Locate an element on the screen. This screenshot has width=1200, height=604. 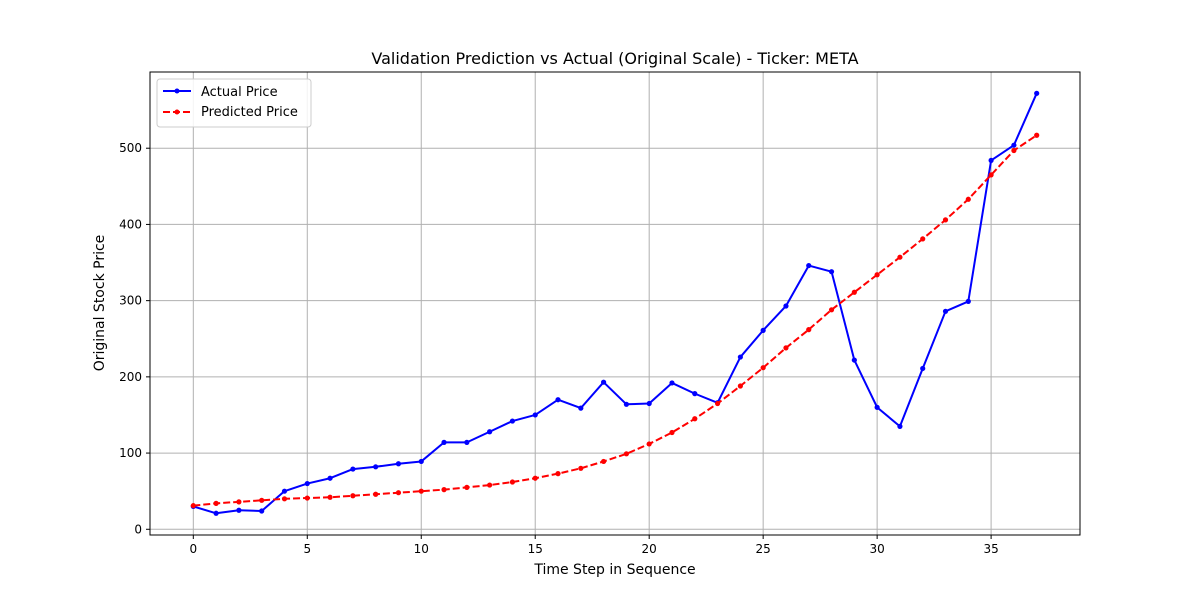
x-axis-label: Time Step in Sequence is located at coordinates (614, 570).